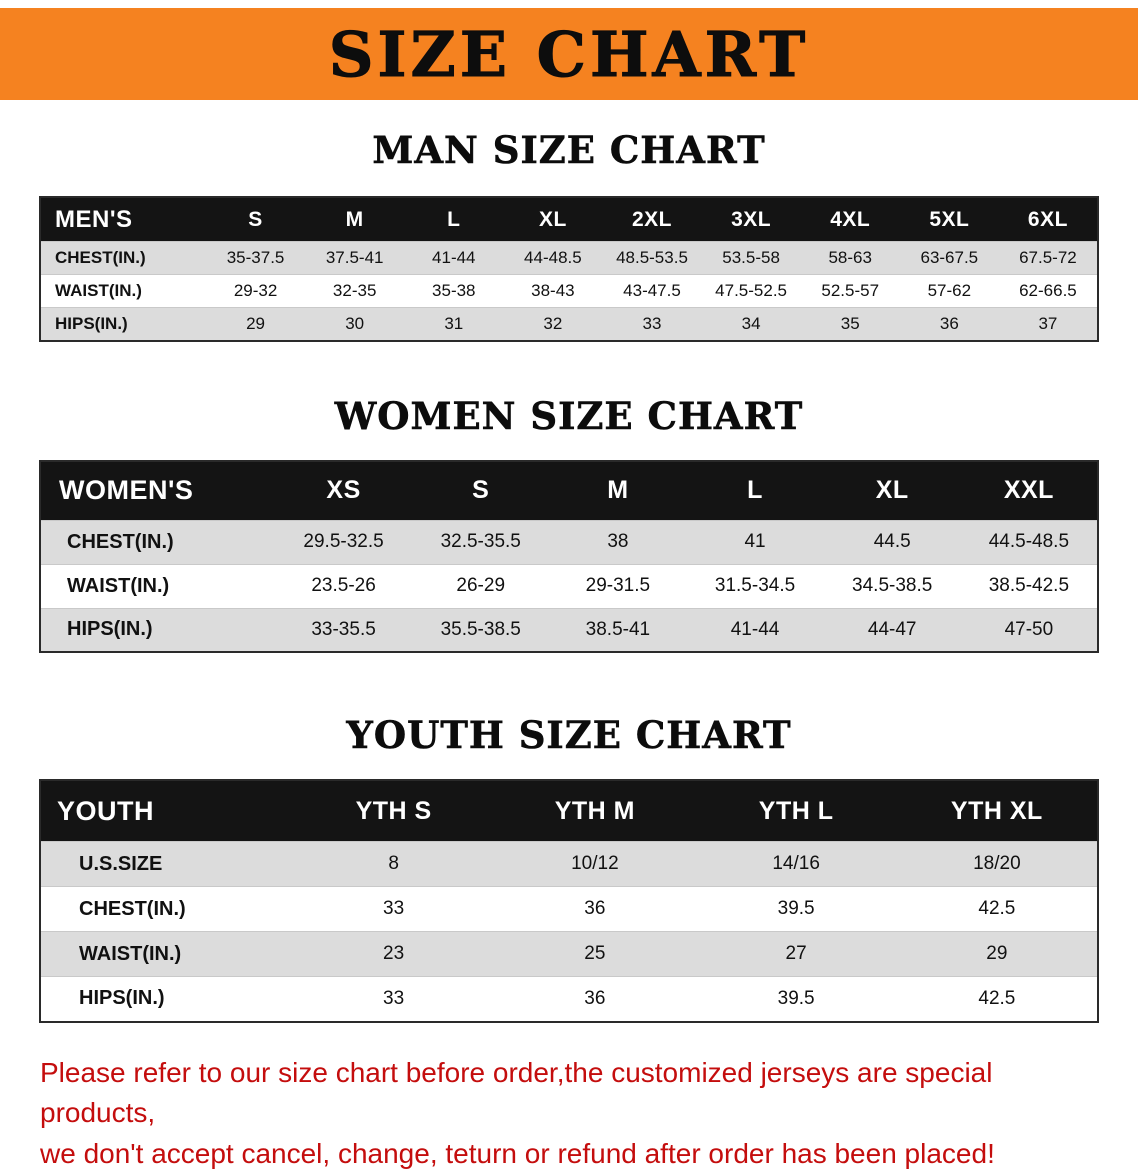 Image resolution: width=1138 pixels, height=1174 pixels. Describe the element at coordinates (1029, 630) in the screenshot. I see `table-cell: 47-50` at that location.